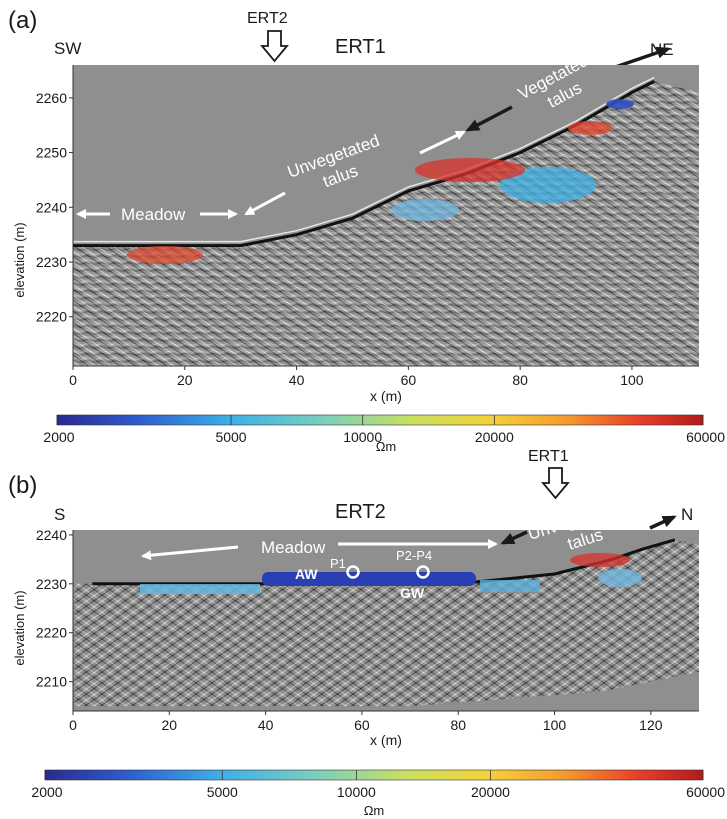 The height and width of the screenshot is (819, 727). Describe the element at coordinates (386, 446) in the screenshot. I see `panel-a-colorbar-unit: Ωm` at that location.